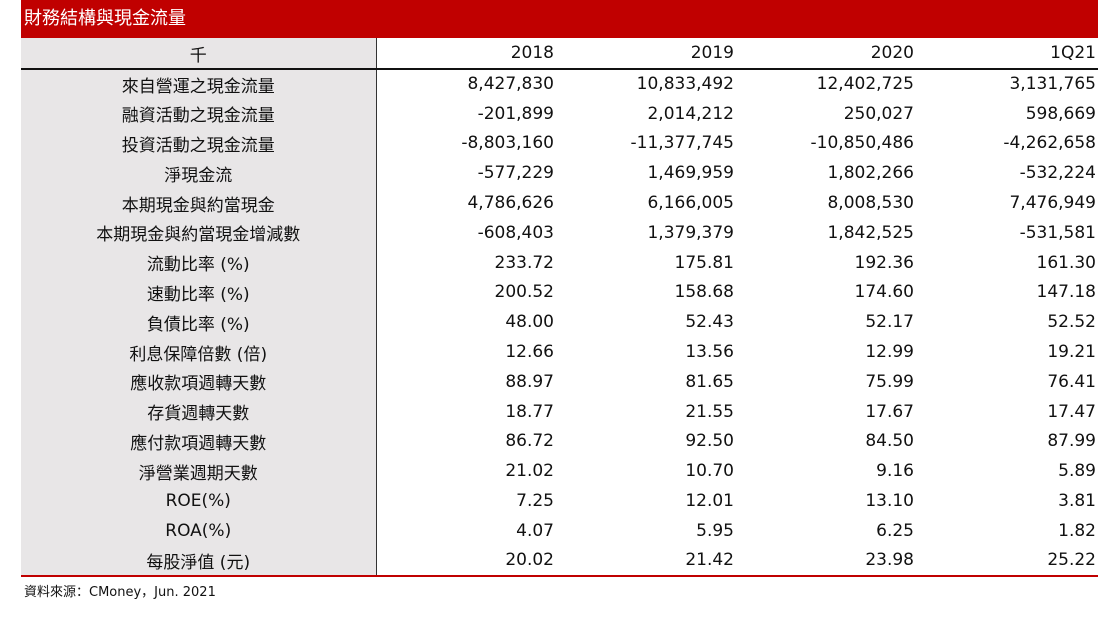 This screenshot has height=637, width=1120. I want to click on row-value: -608,403, so click(515, 232).